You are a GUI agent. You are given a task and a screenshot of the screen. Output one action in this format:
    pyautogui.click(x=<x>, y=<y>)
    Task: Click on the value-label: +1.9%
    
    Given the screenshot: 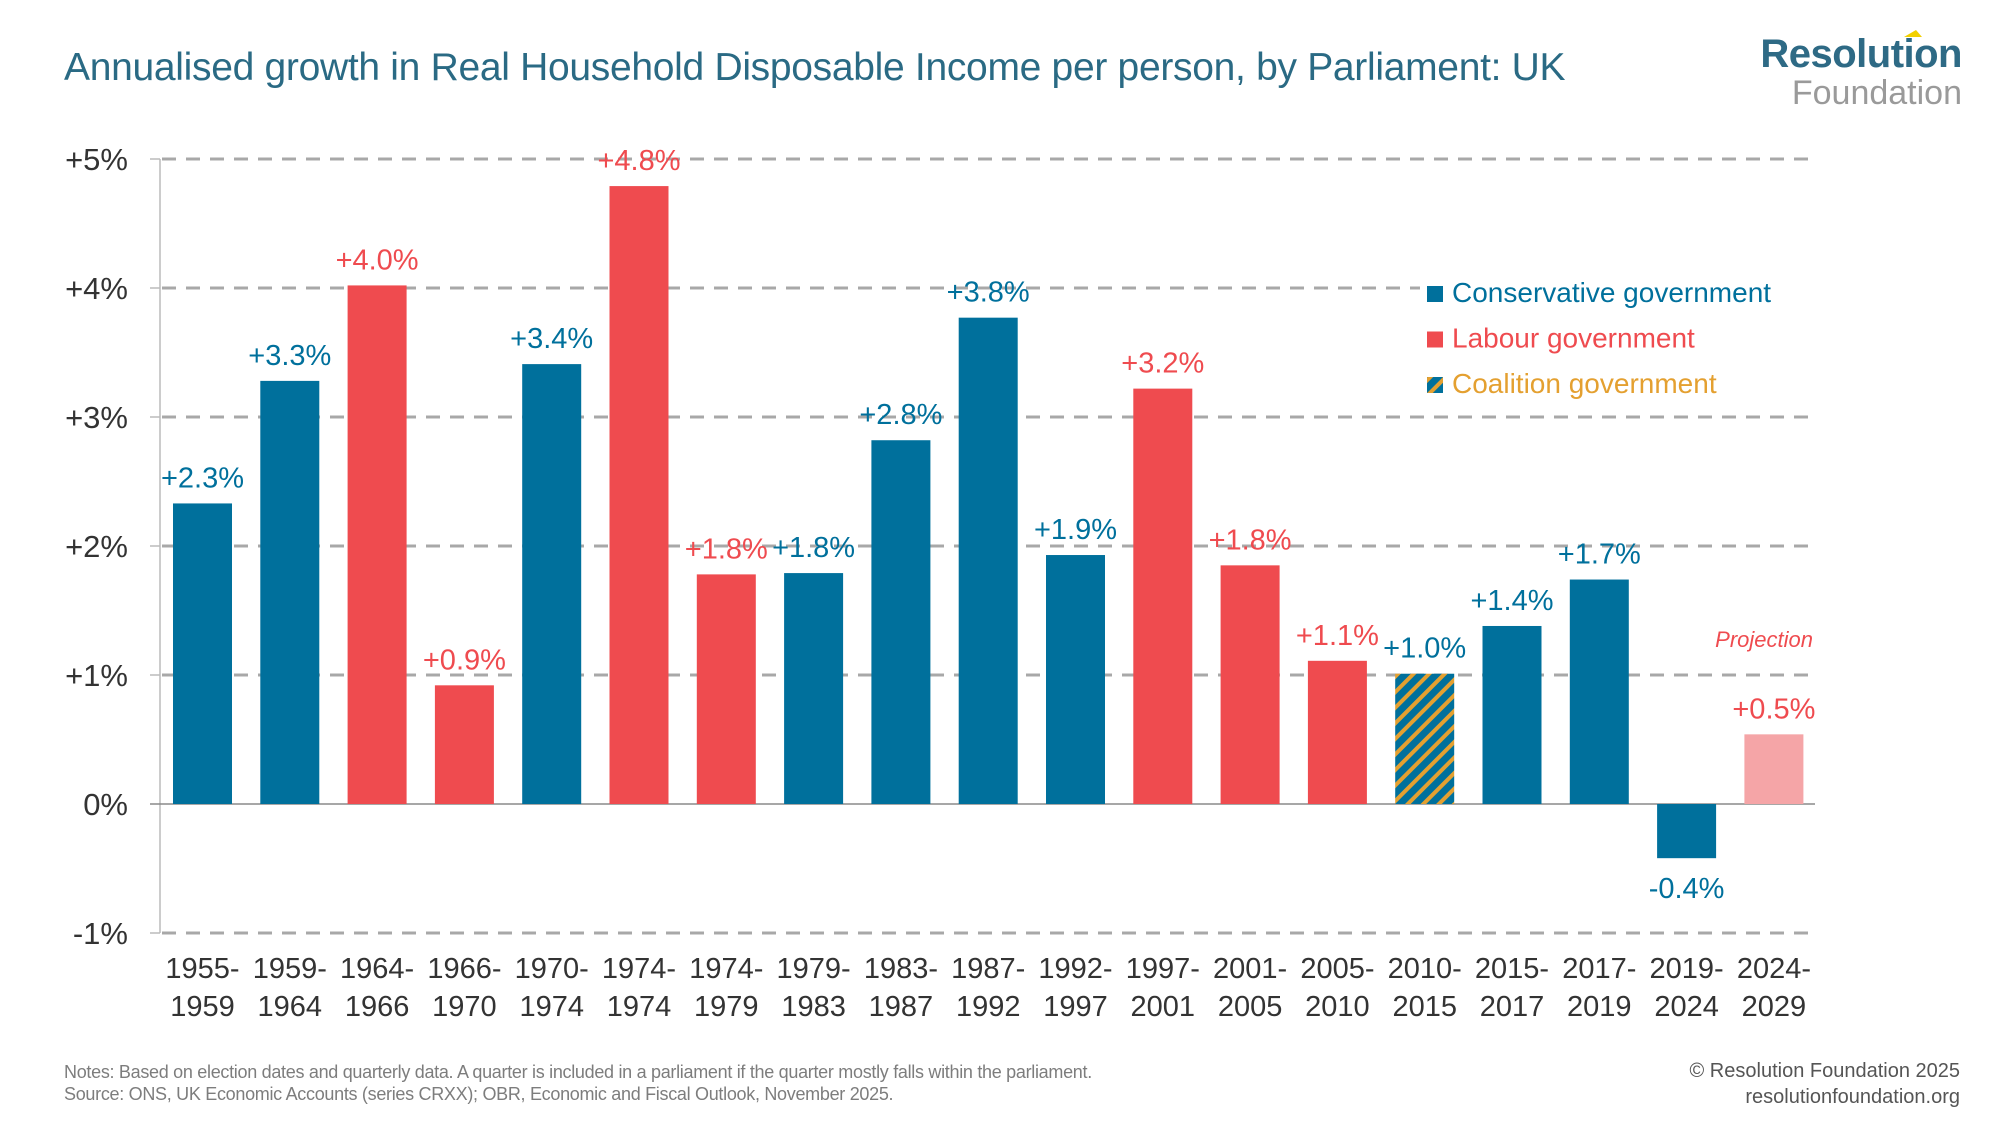 What is the action you would take?
    pyautogui.click(x=1075, y=530)
    